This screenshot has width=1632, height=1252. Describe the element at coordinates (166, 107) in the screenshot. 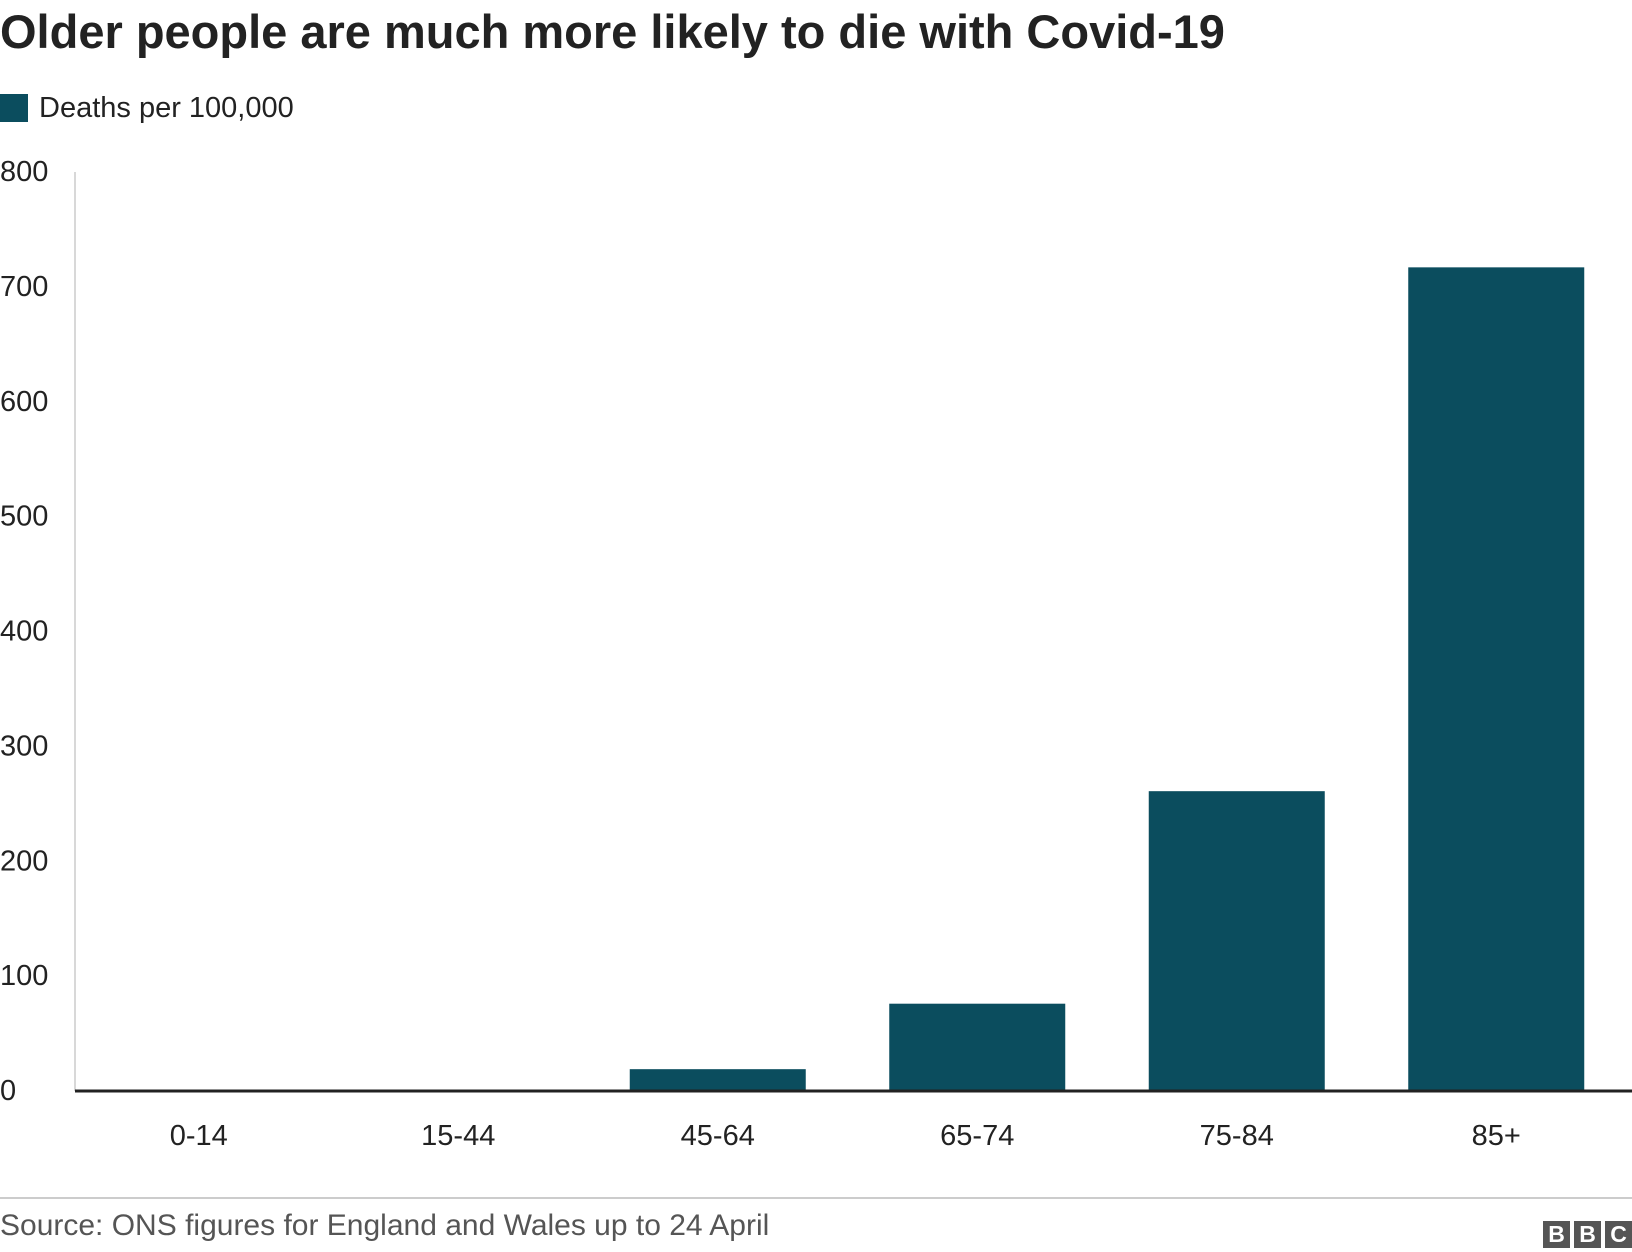

I see `legend-label: Deaths per 100,000` at that location.